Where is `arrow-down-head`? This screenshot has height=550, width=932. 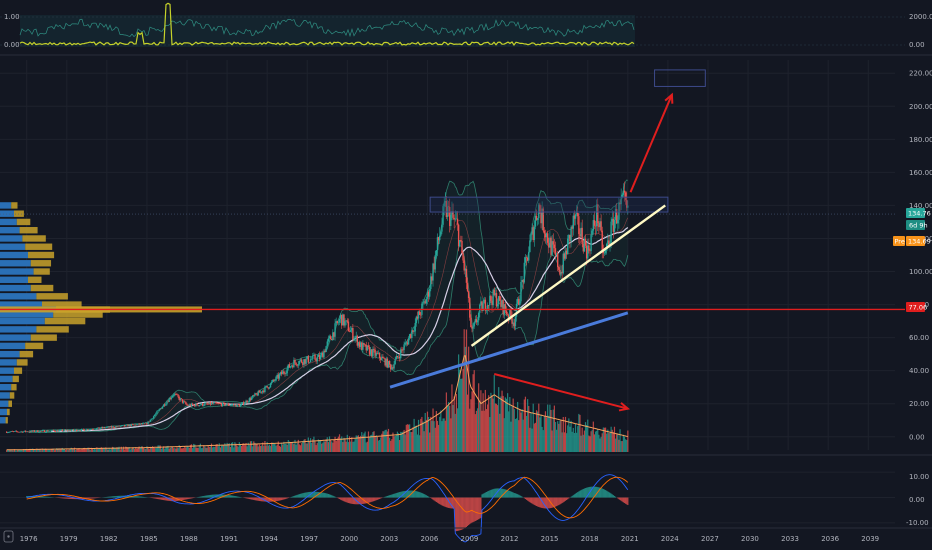
arrow-down-head is located at coordinates (624, 407).